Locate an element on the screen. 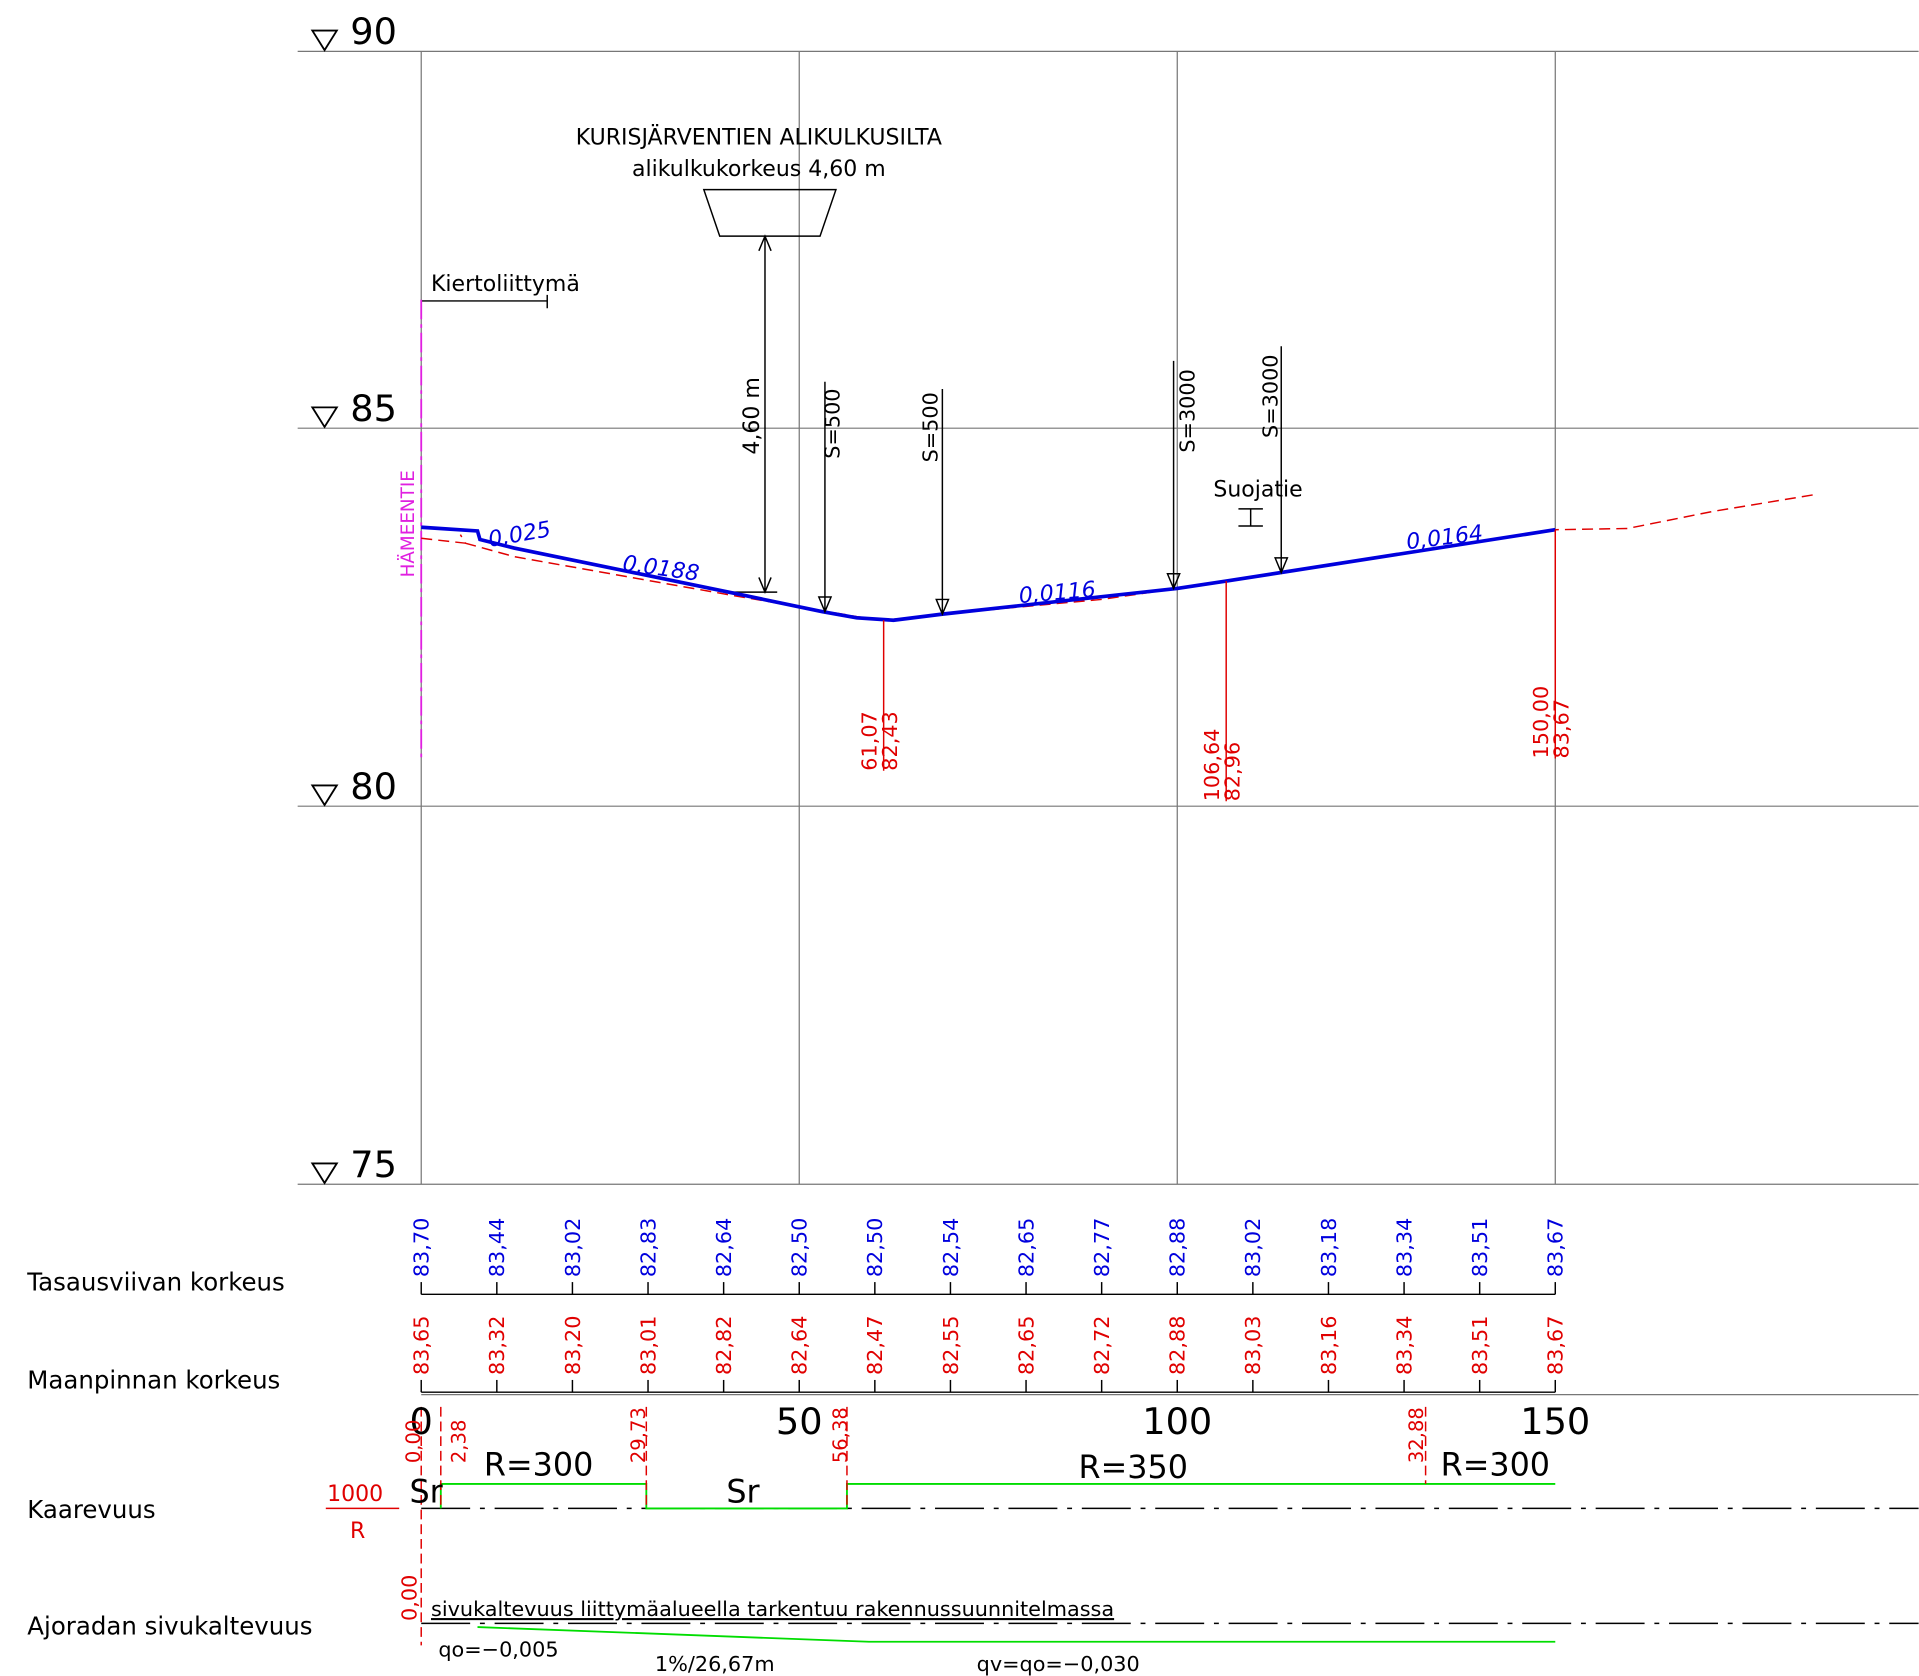  height-value: 82,54 is located at coordinates (951, 1248).